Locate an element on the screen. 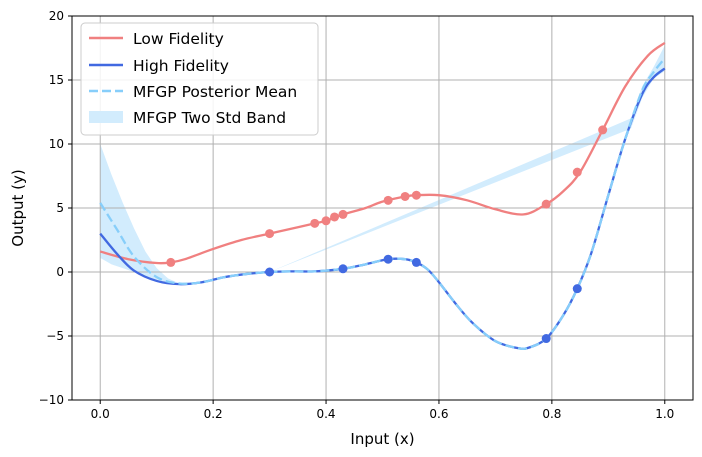 The image size is (702, 457). x-tick-label-0: 0.0 is located at coordinates (100, 414).